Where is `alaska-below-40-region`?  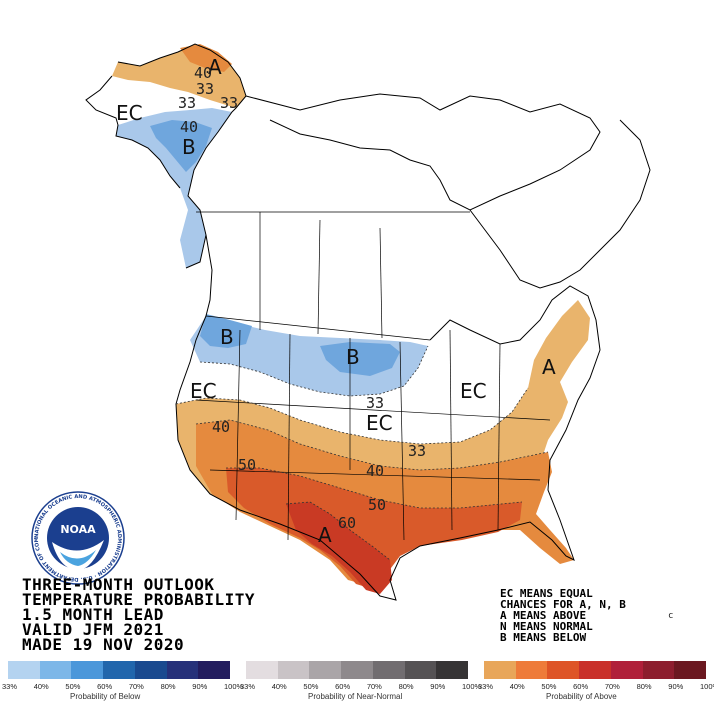
alaska-below-40-region is located at coordinates (181, 146).